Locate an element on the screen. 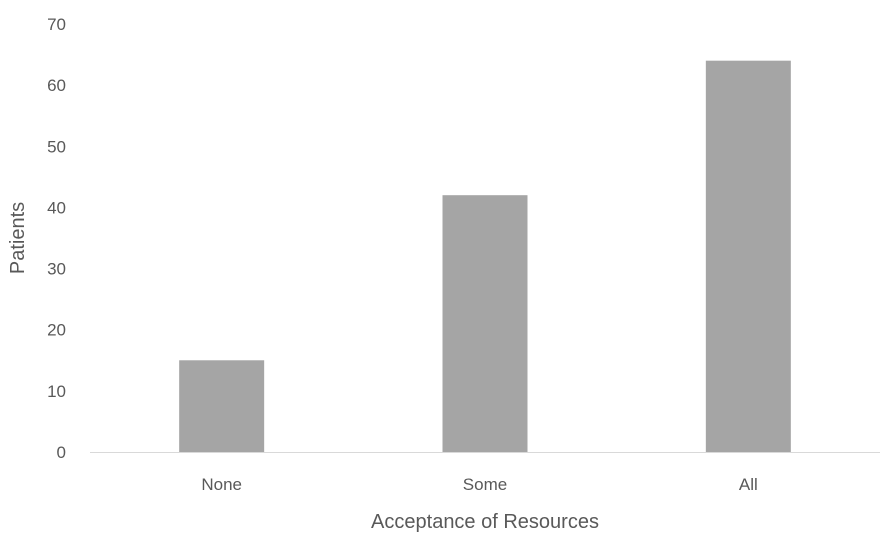  y-axis-title: Patients is located at coordinates (18, 238).